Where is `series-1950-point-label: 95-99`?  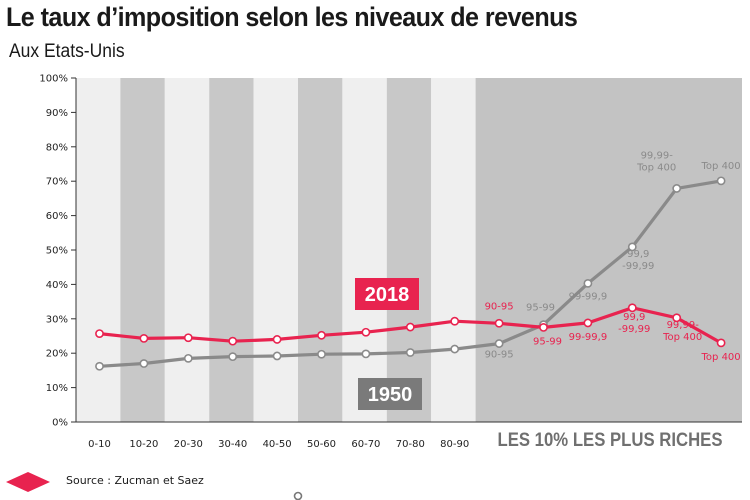
series-1950-point-label: 95-99 is located at coordinates (540, 308).